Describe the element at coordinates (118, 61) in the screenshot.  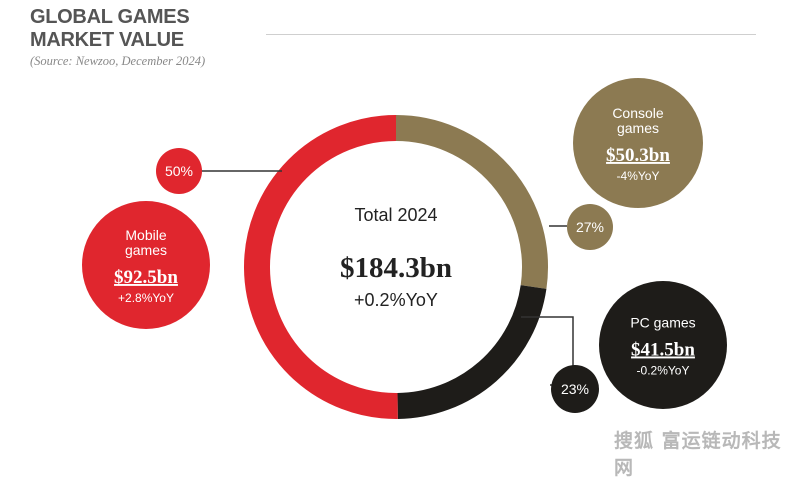
I see `source-note: (Source: Newzoo, December 2024)` at that location.